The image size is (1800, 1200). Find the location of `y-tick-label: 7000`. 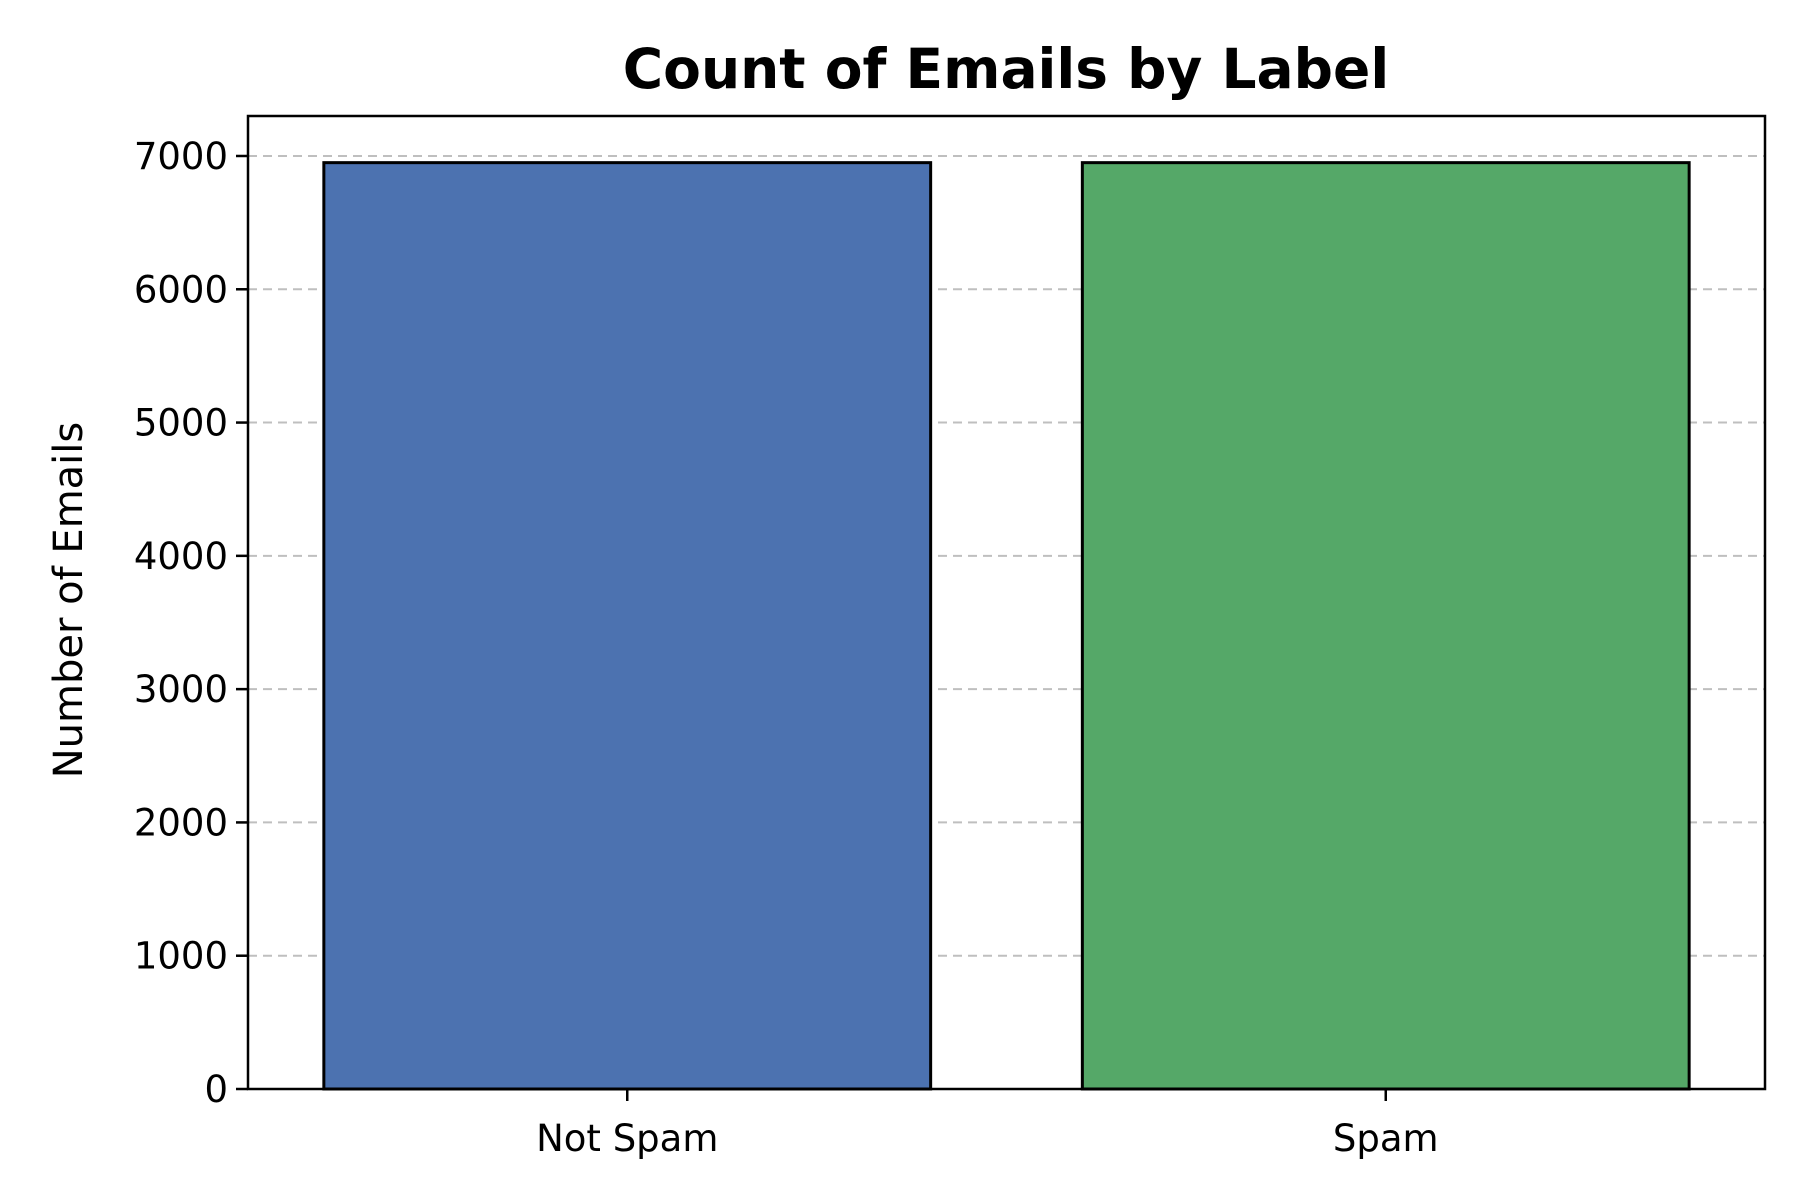

y-tick-label: 7000 is located at coordinates (181, 156).